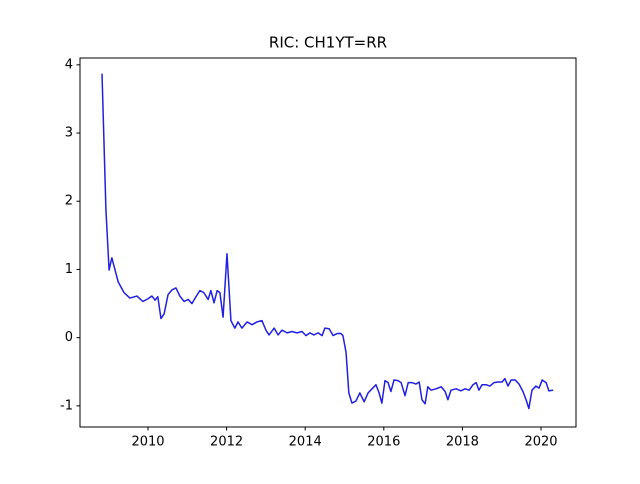 The height and width of the screenshot is (484, 640). What do you see at coordinates (383, 442) in the screenshot?
I see `x-tick-label: 2016` at bounding box center [383, 442].